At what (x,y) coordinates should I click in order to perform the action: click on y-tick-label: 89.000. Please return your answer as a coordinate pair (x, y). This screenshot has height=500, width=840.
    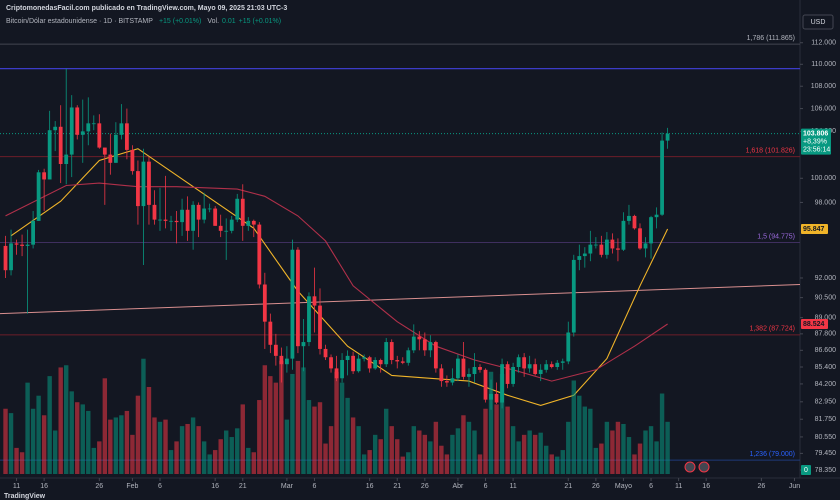
    Looking at the image, I should click on (826, 317).